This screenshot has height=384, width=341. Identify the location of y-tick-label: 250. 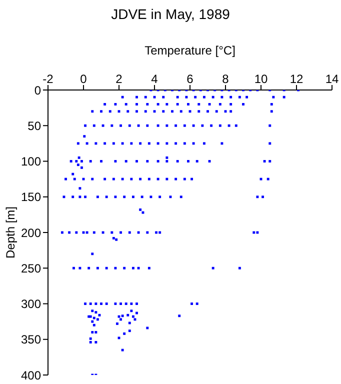
(31, 268).